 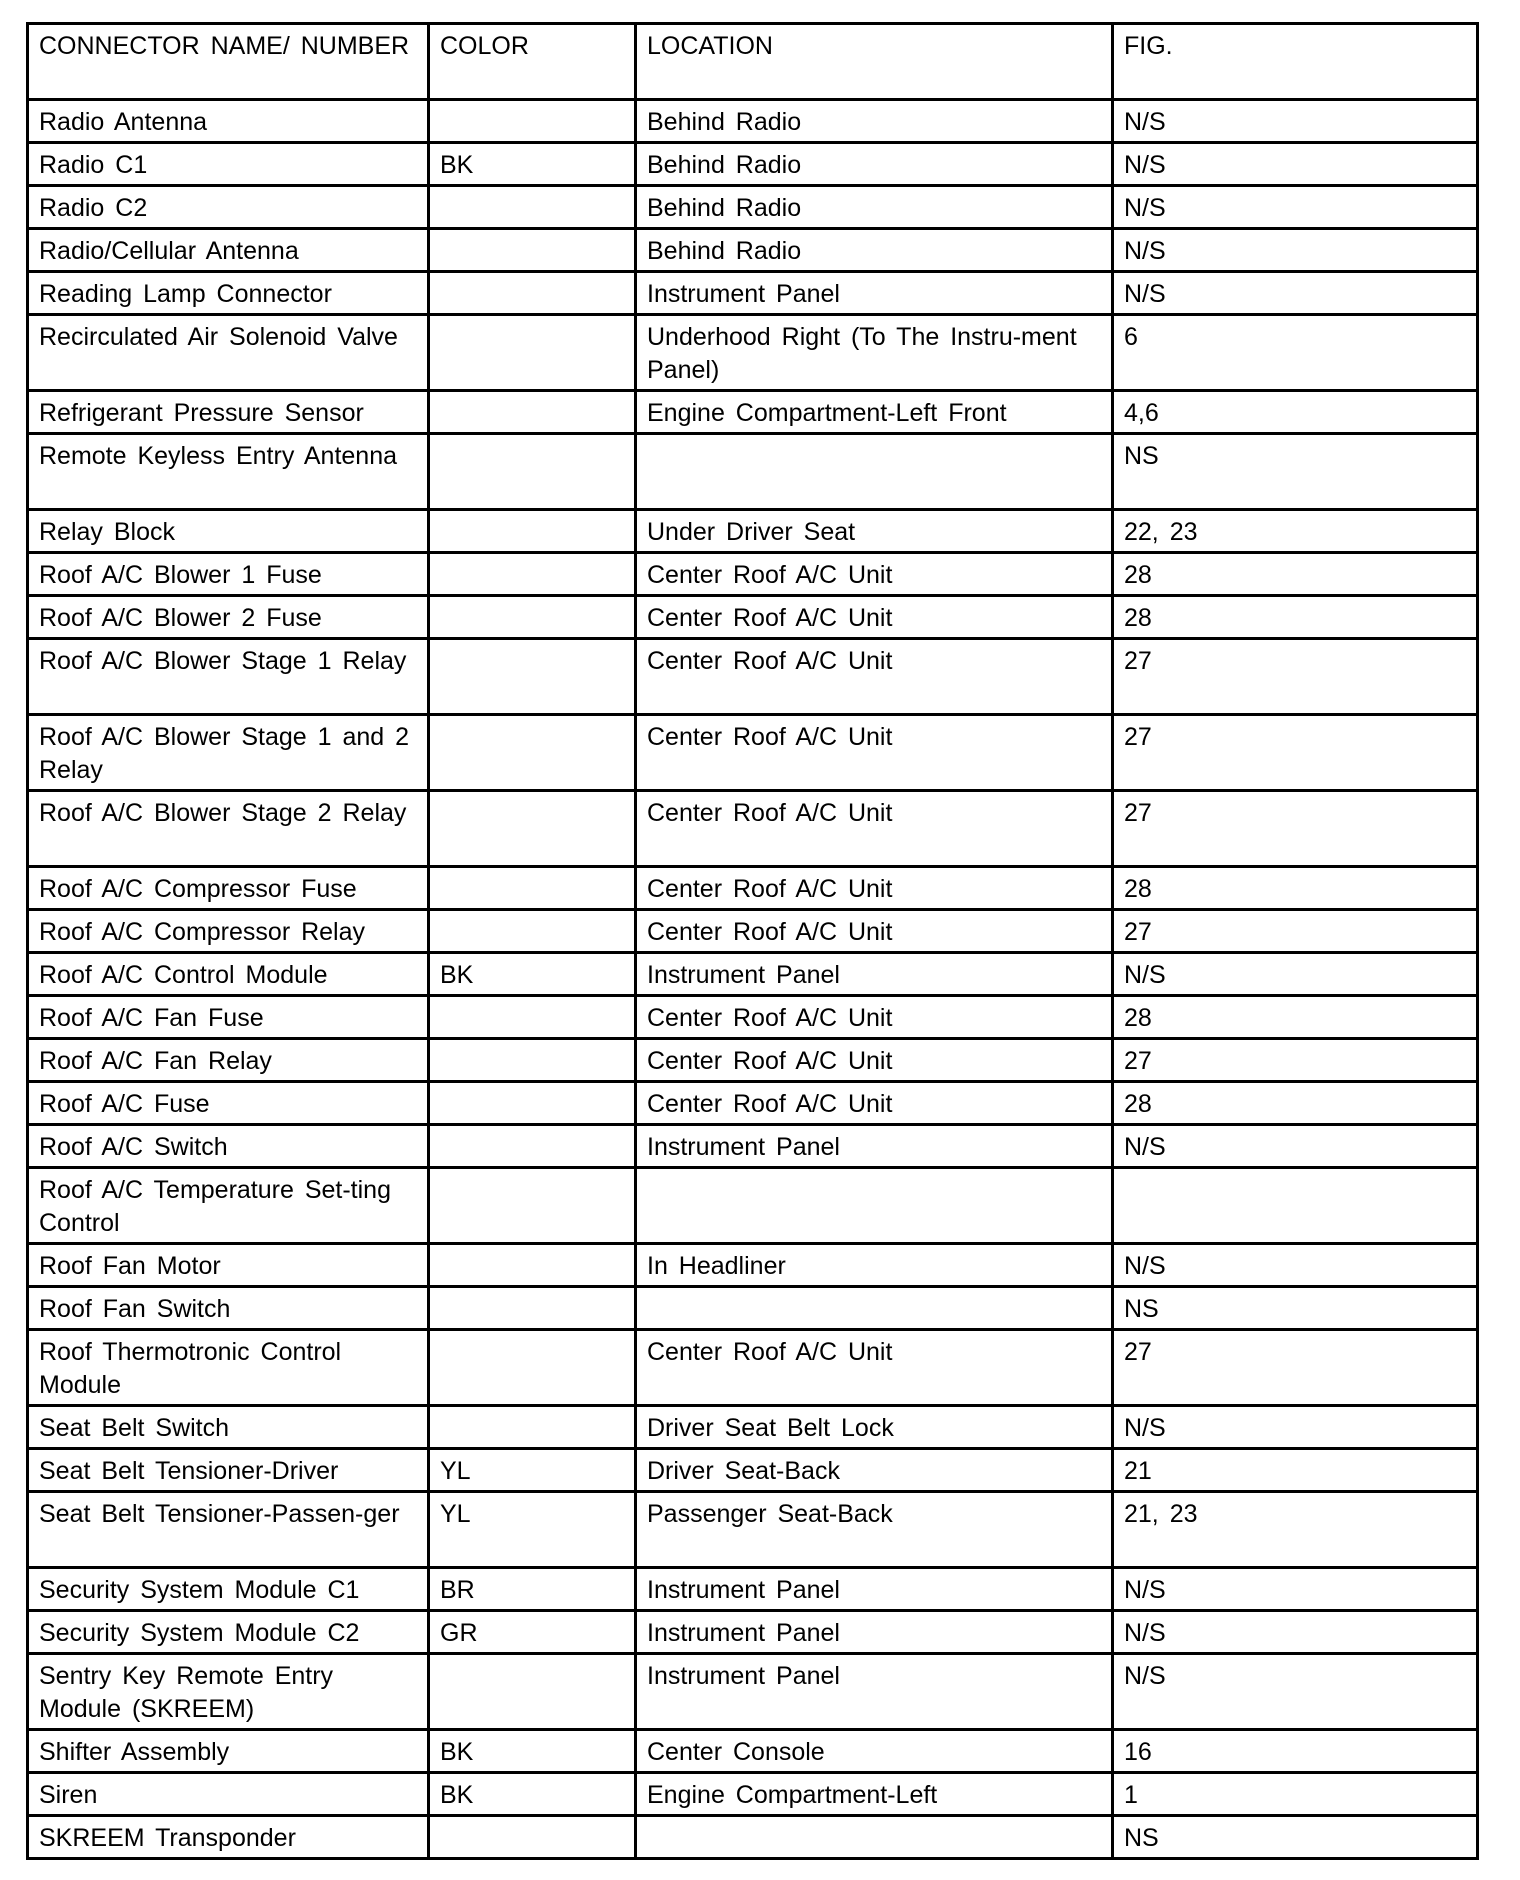 I want to click on connector-name-cell: Radio C1, so click(x=228, y=164).